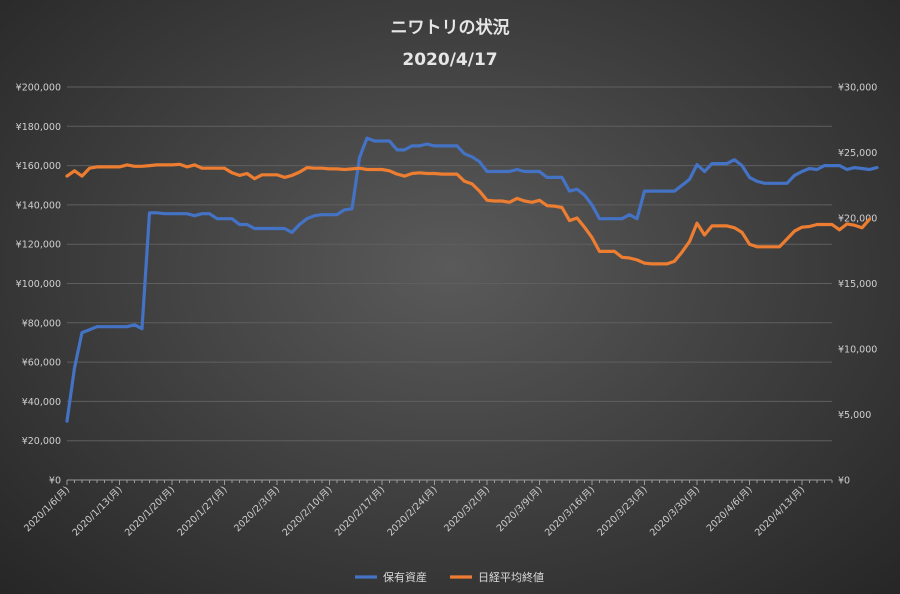  What do you see at coordinates (97, 511) in the screenshot?
I see `x-tick-label: 2020/1/13(月)` at bounding box center [97, 511].